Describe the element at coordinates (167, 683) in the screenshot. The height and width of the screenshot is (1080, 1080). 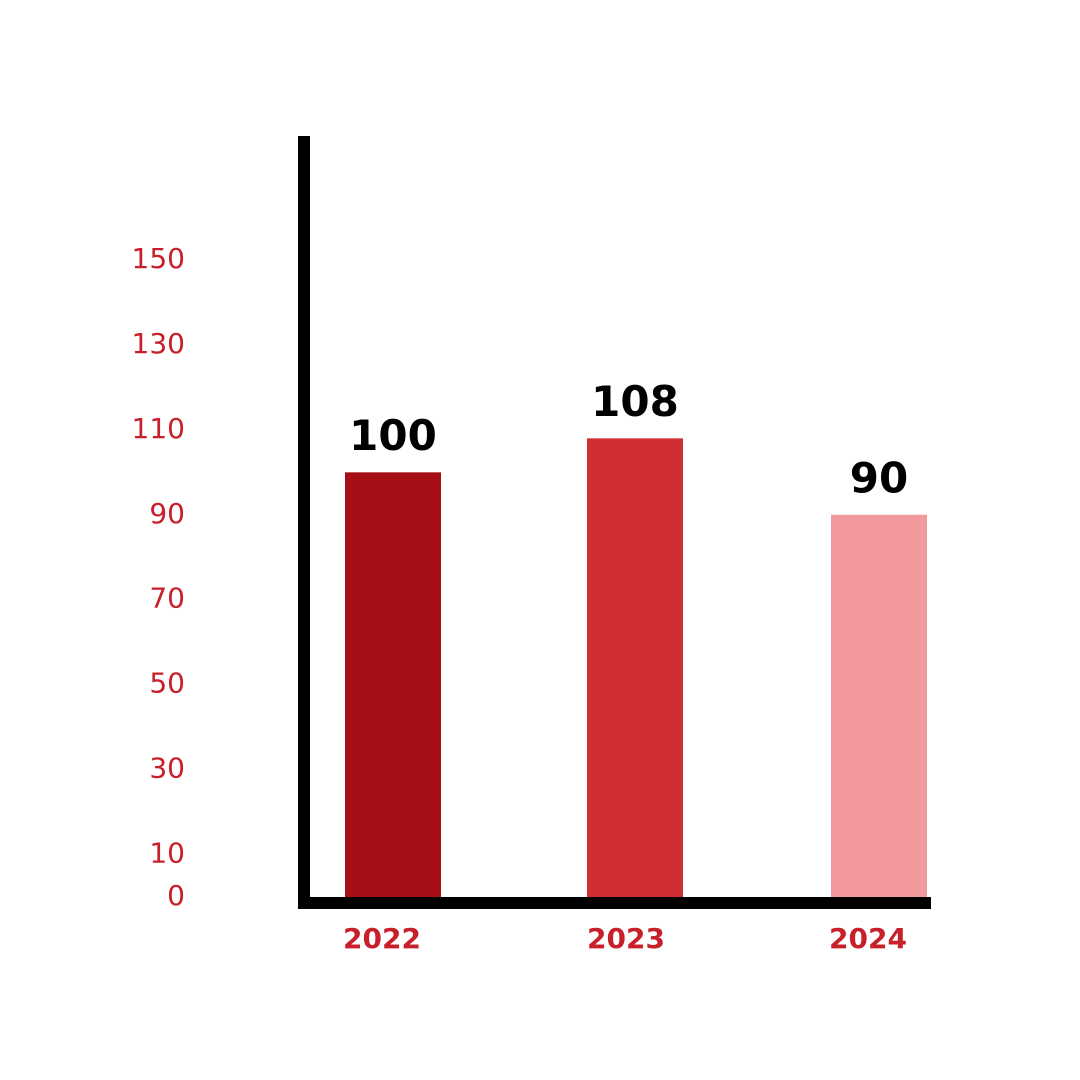
I see `y-tick-label: 50` at that location.